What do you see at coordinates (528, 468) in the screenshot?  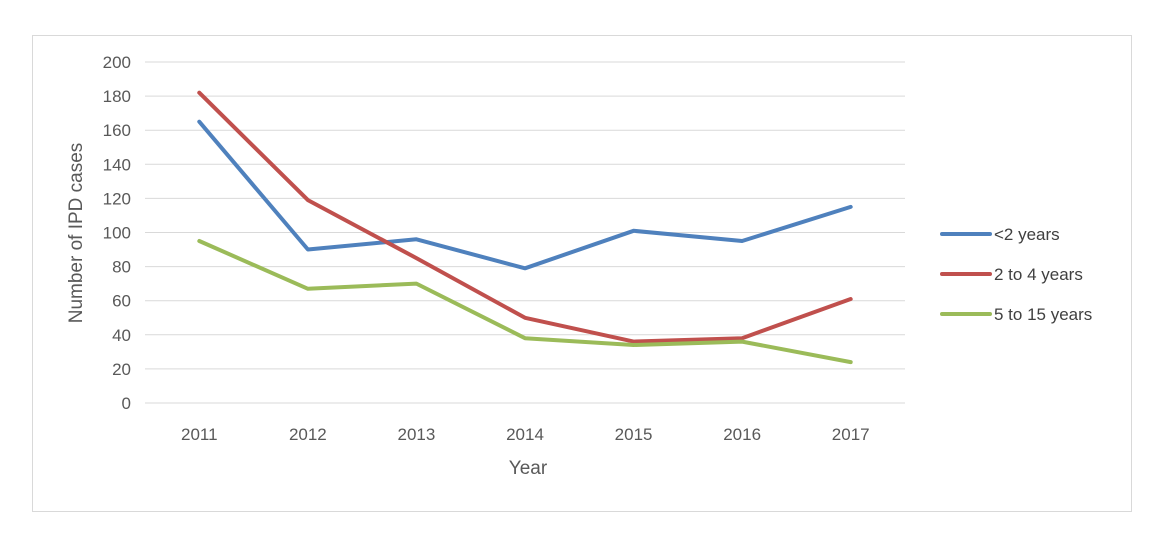 I see `x-axis-title: Year` at bounding box center [528, 468].